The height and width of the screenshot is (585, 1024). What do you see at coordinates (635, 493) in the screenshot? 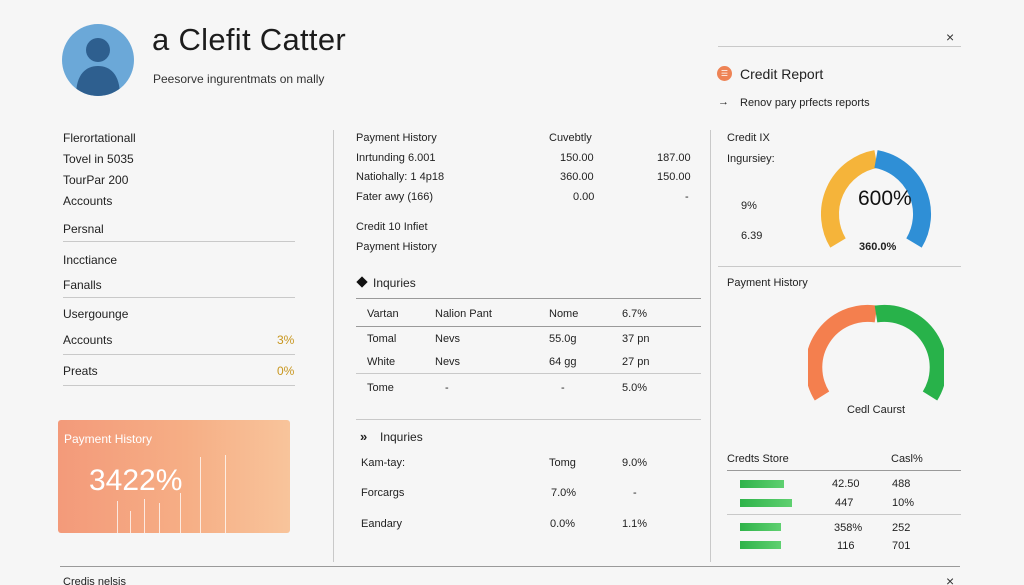
I see `list-cell: -` at bounding box center [635, 493].